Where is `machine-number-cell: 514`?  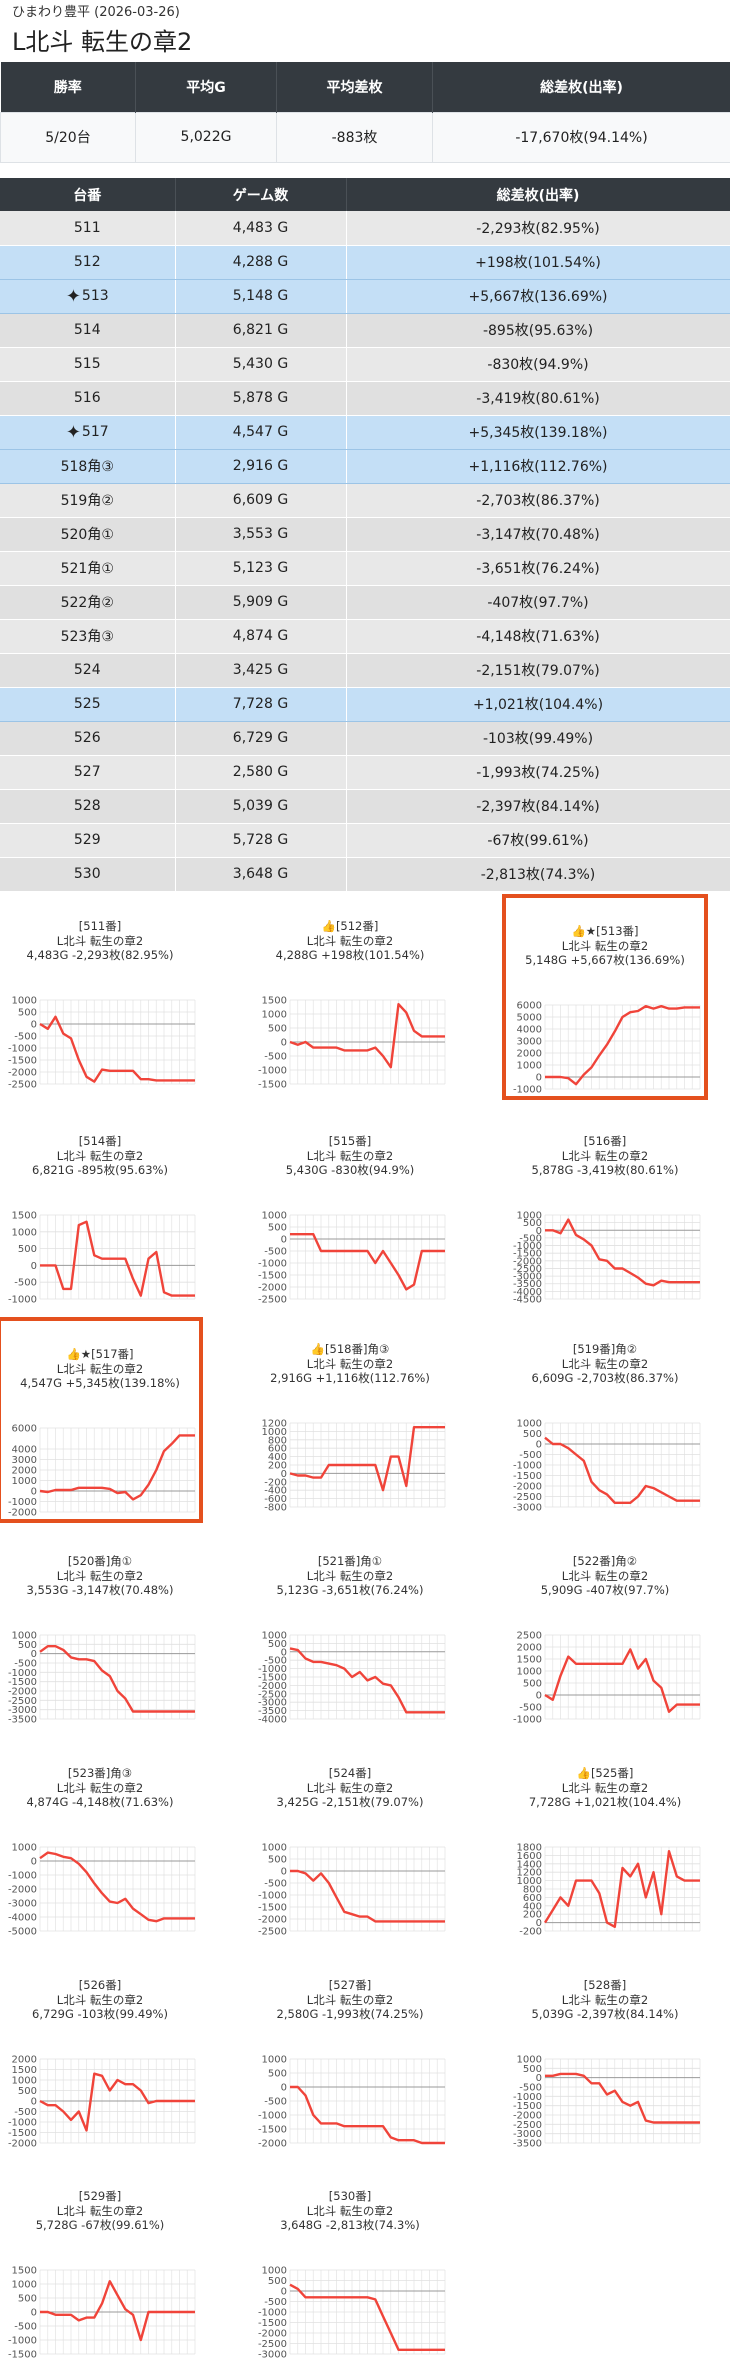 machine-number-cell: 514 is located at coordinates (87, 330).